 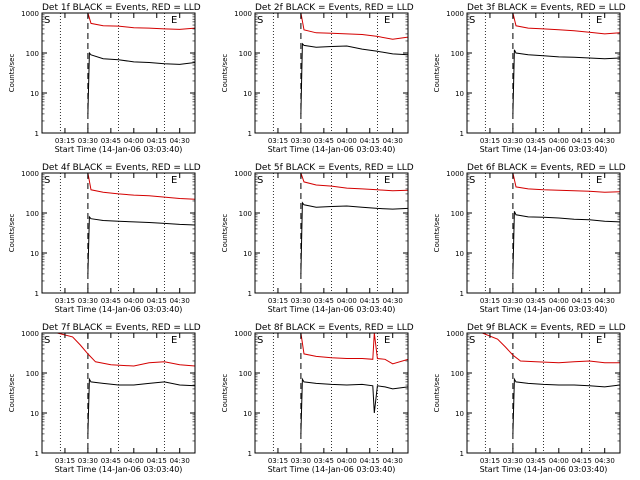 What do you see at coordinates (121, 328) in the screenshot?
I see `panel-title: Det 7f BLACK = Events, RED = LLD` at bounding box center [121, 328].